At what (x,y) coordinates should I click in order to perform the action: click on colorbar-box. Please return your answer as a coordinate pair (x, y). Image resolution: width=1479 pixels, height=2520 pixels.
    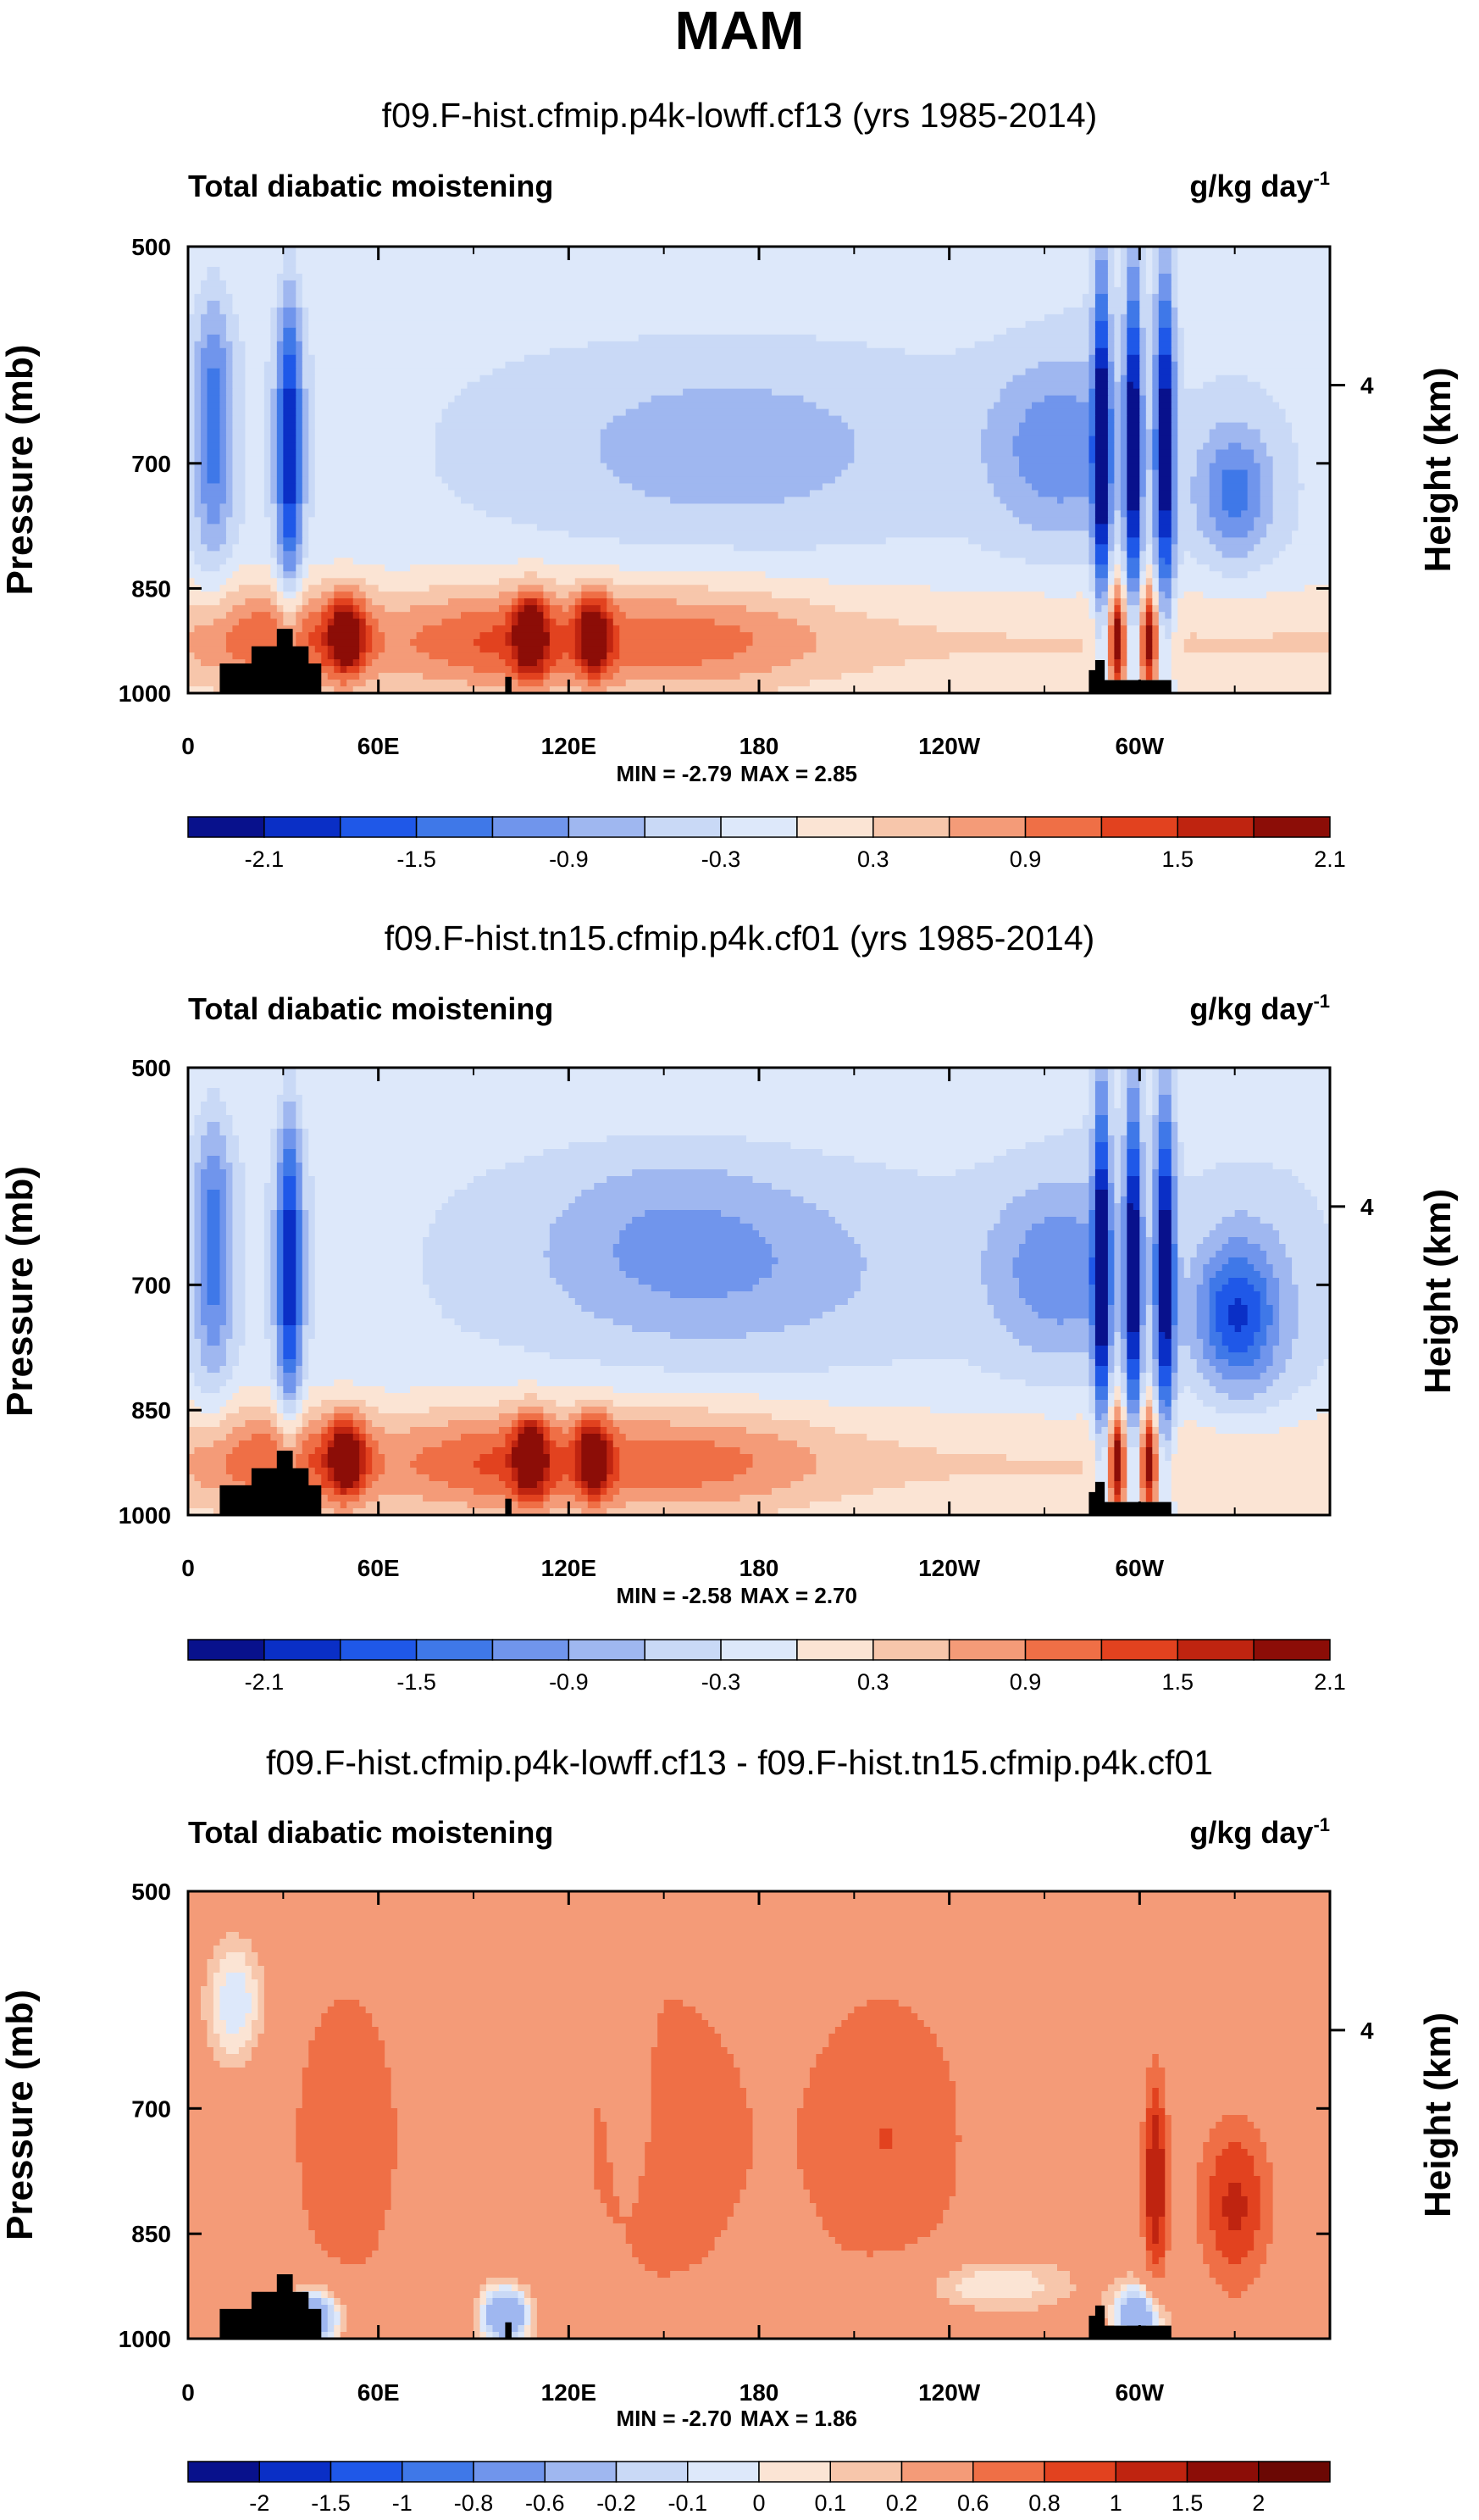
    Looking at the image, I should click on (683, 827).